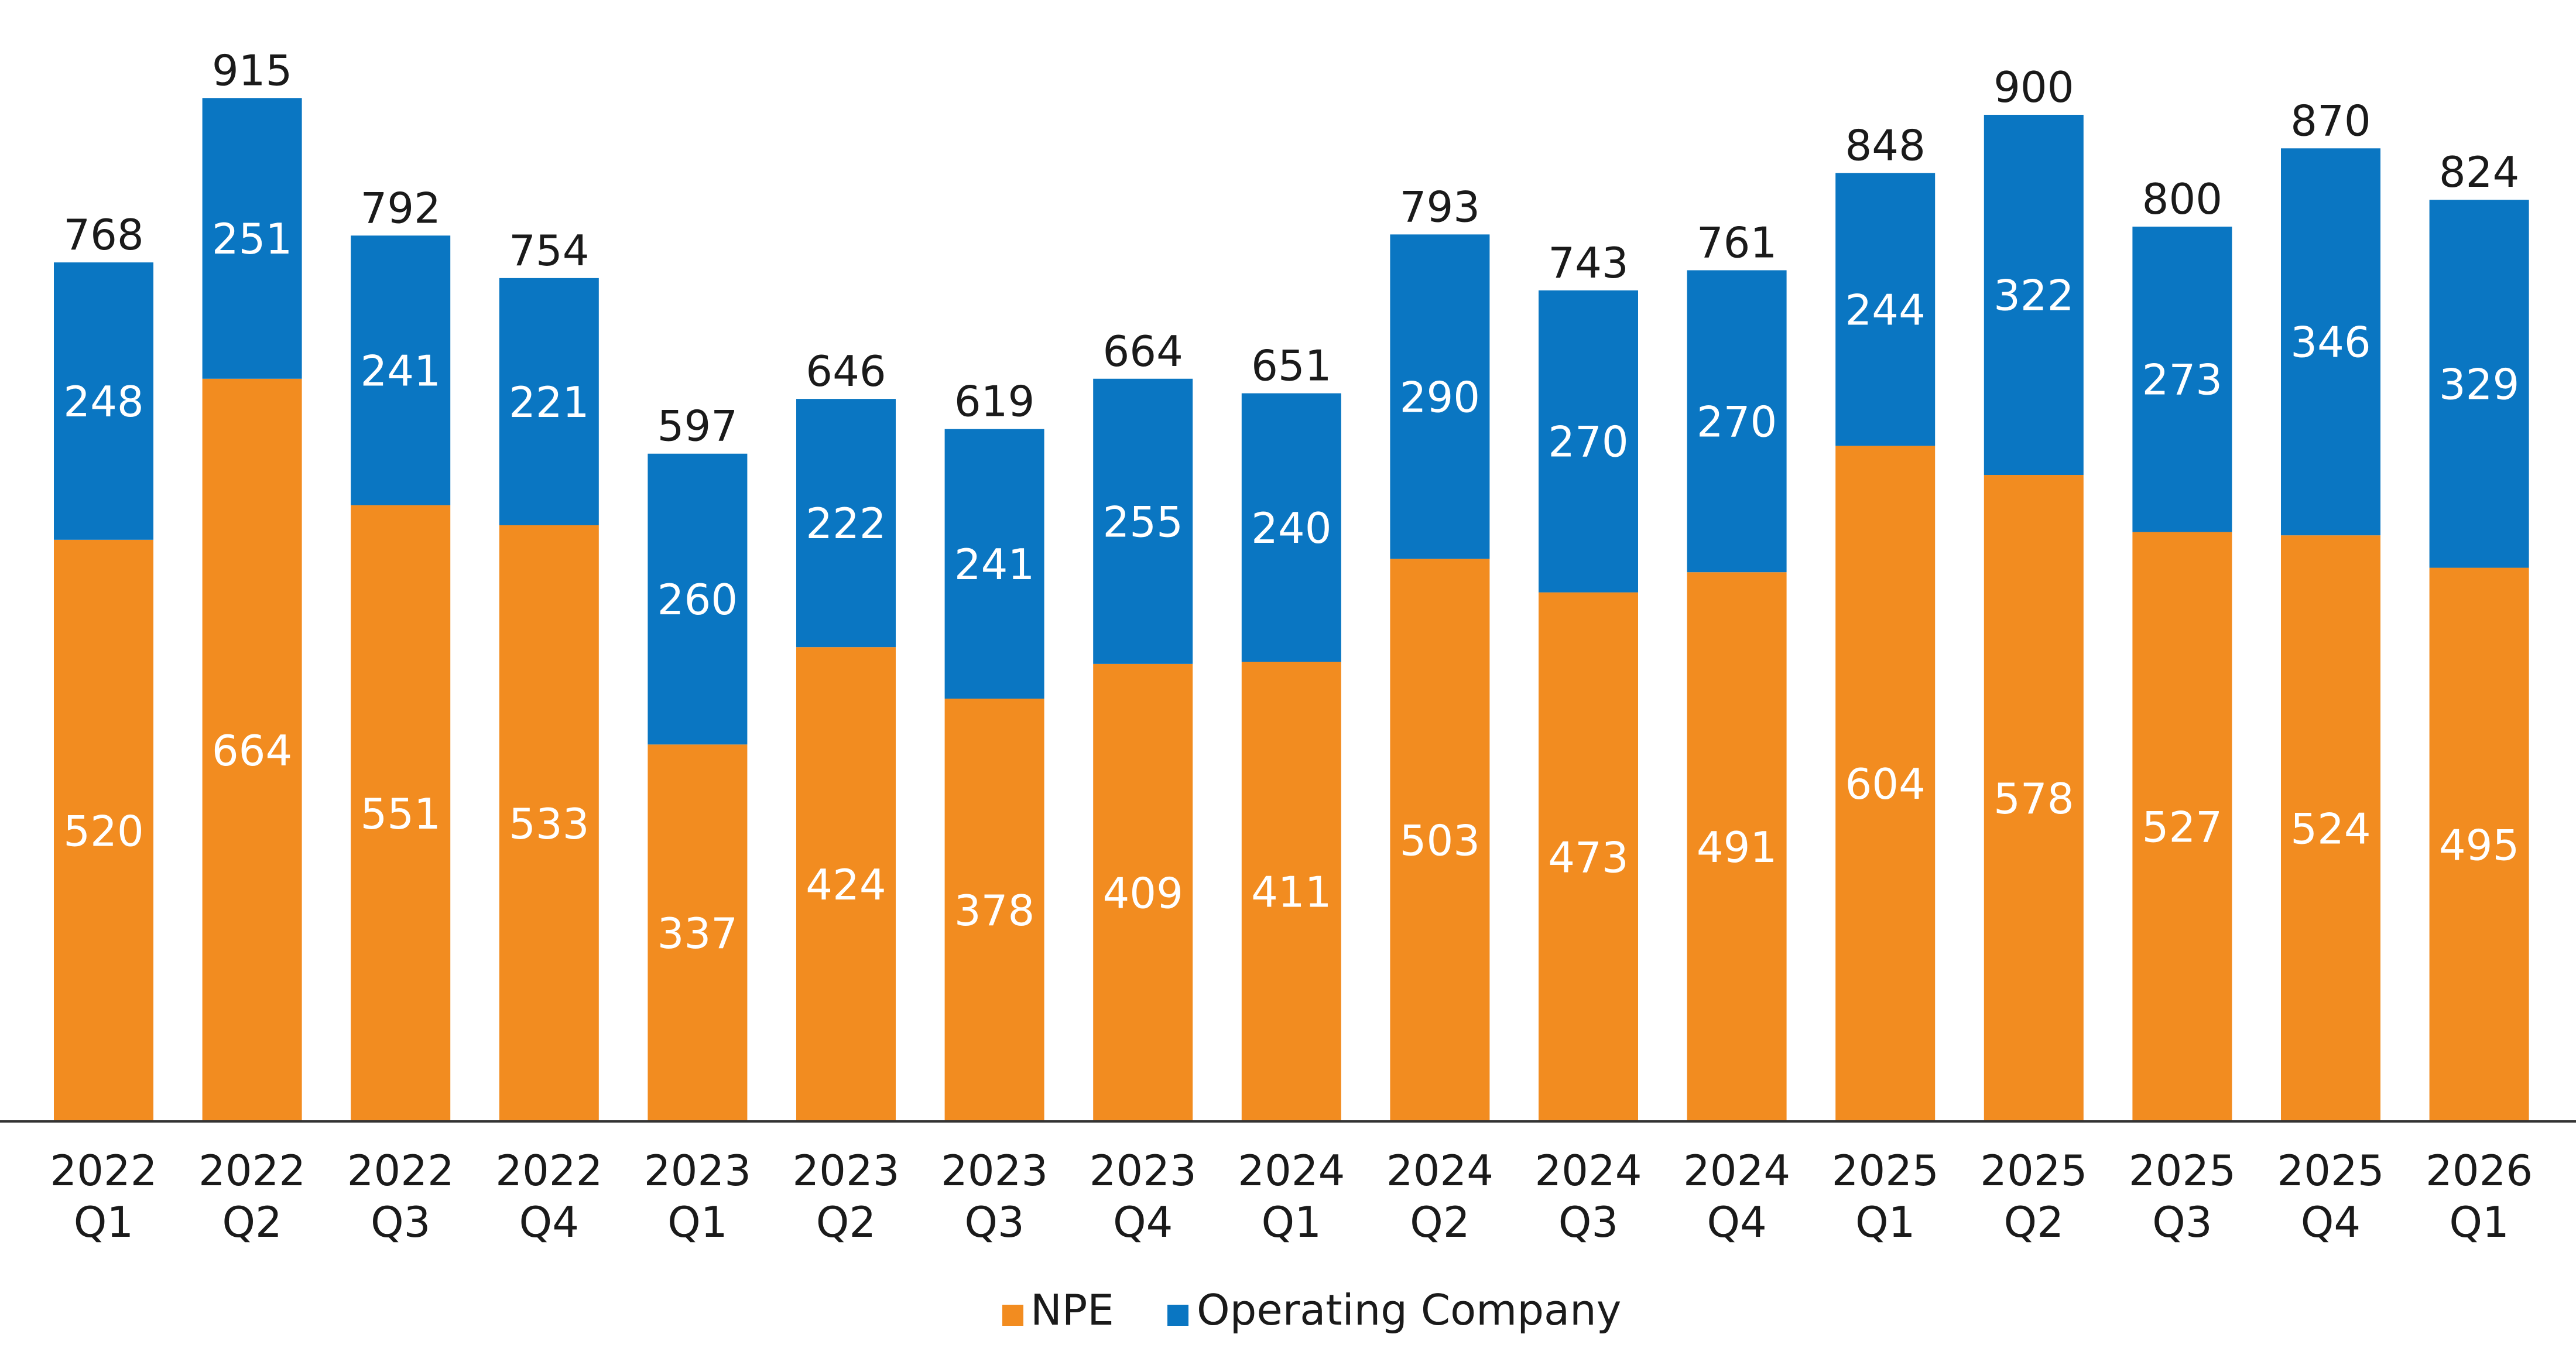 This screenshot has height=1358, width=2576. I want to click on data-label-operating-company: 260, so click(697, 599).